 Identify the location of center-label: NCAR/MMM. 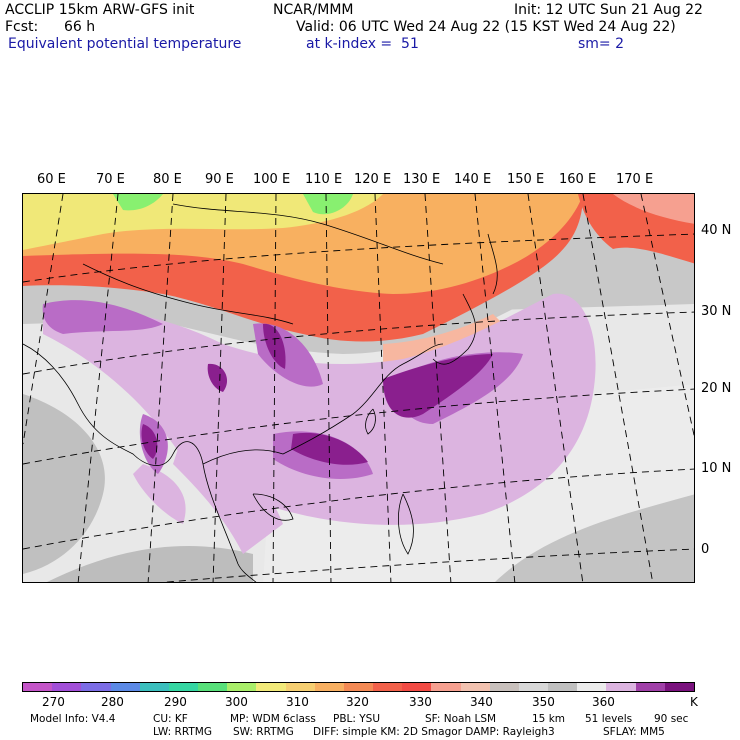
(313, 10).